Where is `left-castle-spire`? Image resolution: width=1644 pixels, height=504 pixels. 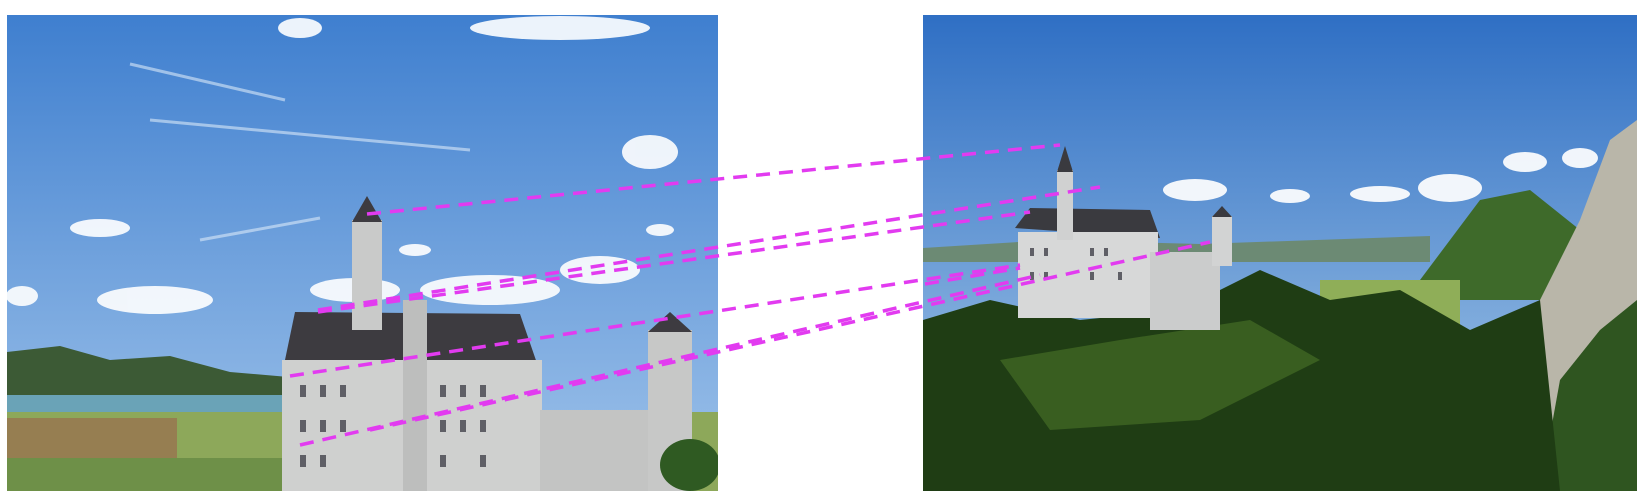 left-castle-spire is located at coordinates (367, 209).